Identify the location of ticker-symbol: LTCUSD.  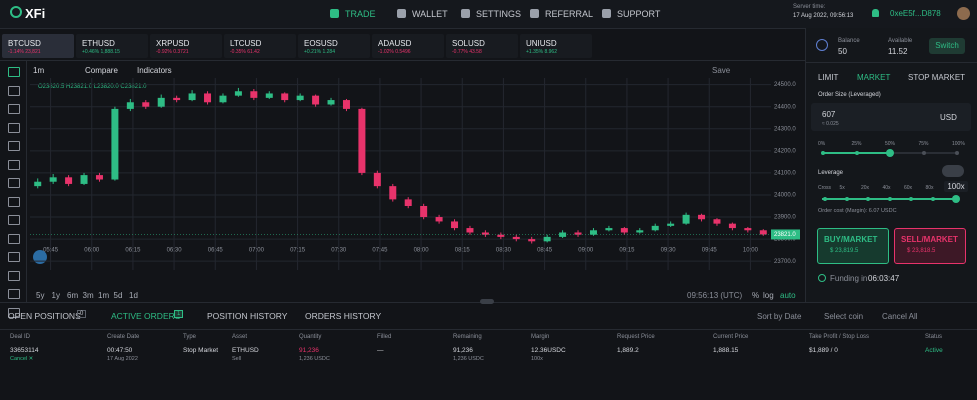
(246, 43).